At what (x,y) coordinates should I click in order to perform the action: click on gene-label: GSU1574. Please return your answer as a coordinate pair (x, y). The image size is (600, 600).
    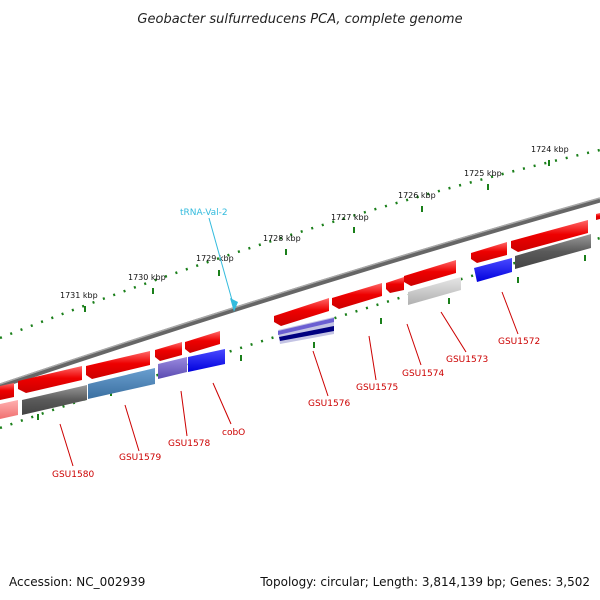
    Looking at the image, I should click on (423, 374).